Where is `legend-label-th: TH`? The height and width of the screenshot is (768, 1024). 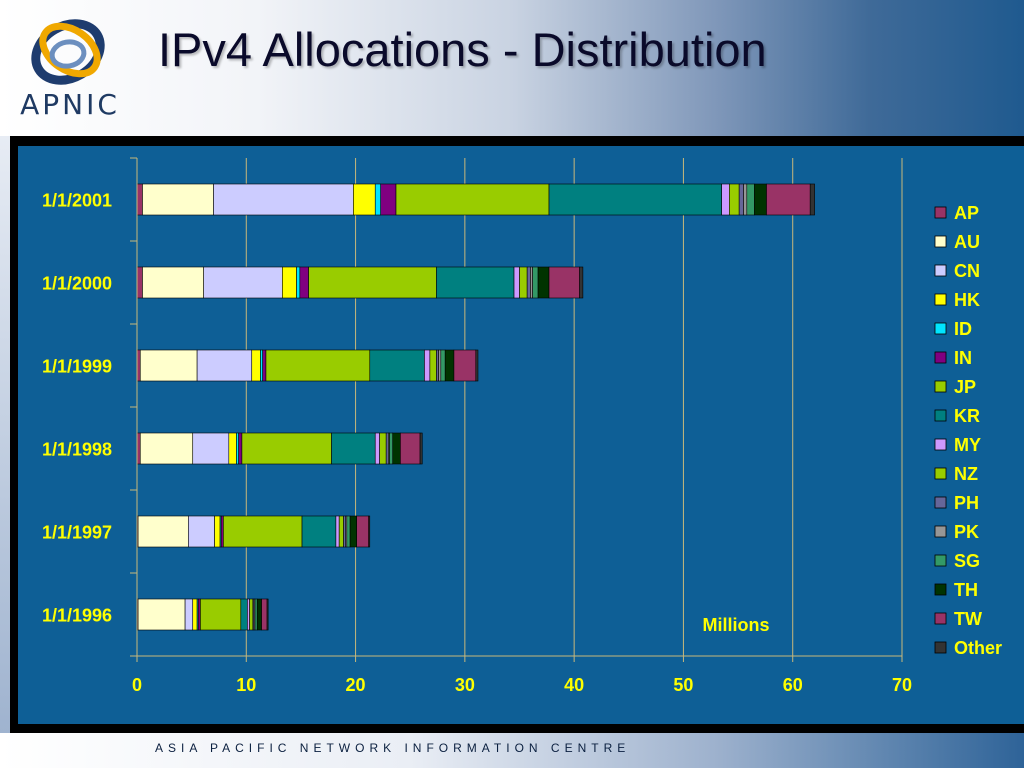 legend-label-th: TH is located at coordinates (966, 590).